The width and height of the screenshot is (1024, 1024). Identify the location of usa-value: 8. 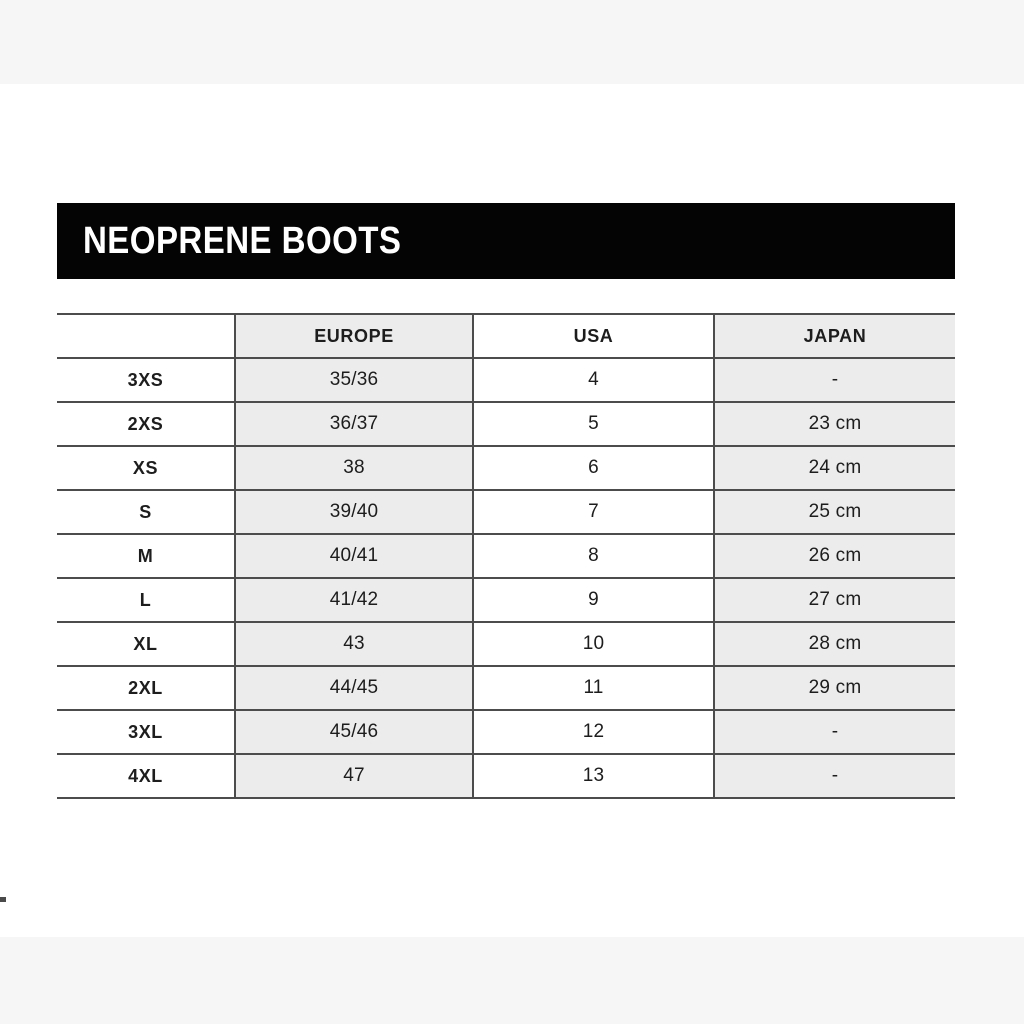
(593, 555).